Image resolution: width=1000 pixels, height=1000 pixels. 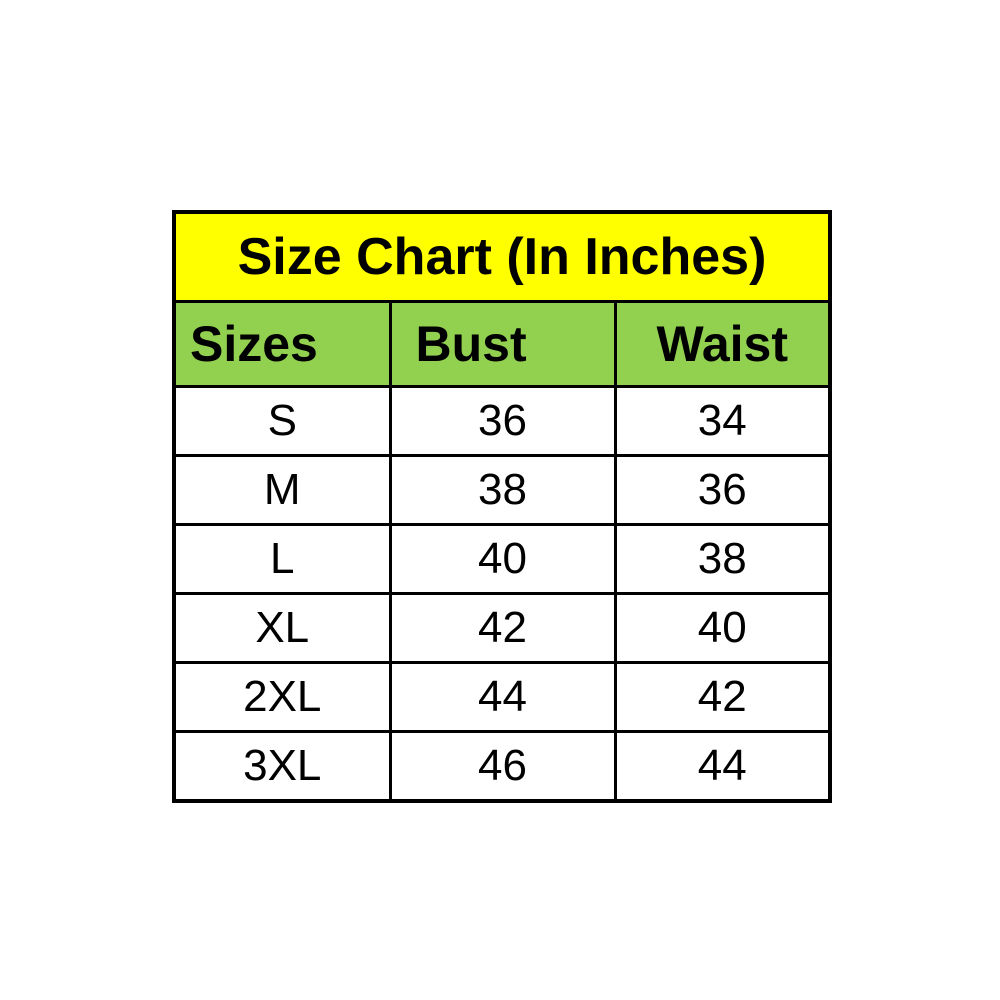 I want to click on size-cell: L, so click(x=282, y=559).